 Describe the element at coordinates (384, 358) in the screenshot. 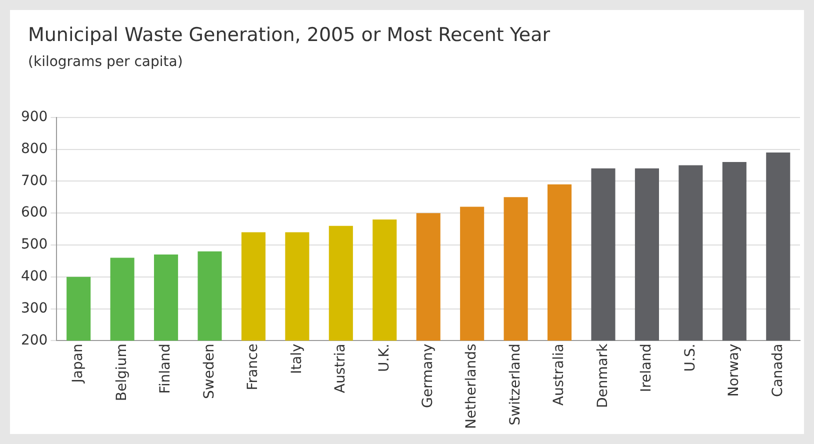

I see `x-tick-label: U.K.` at that location.